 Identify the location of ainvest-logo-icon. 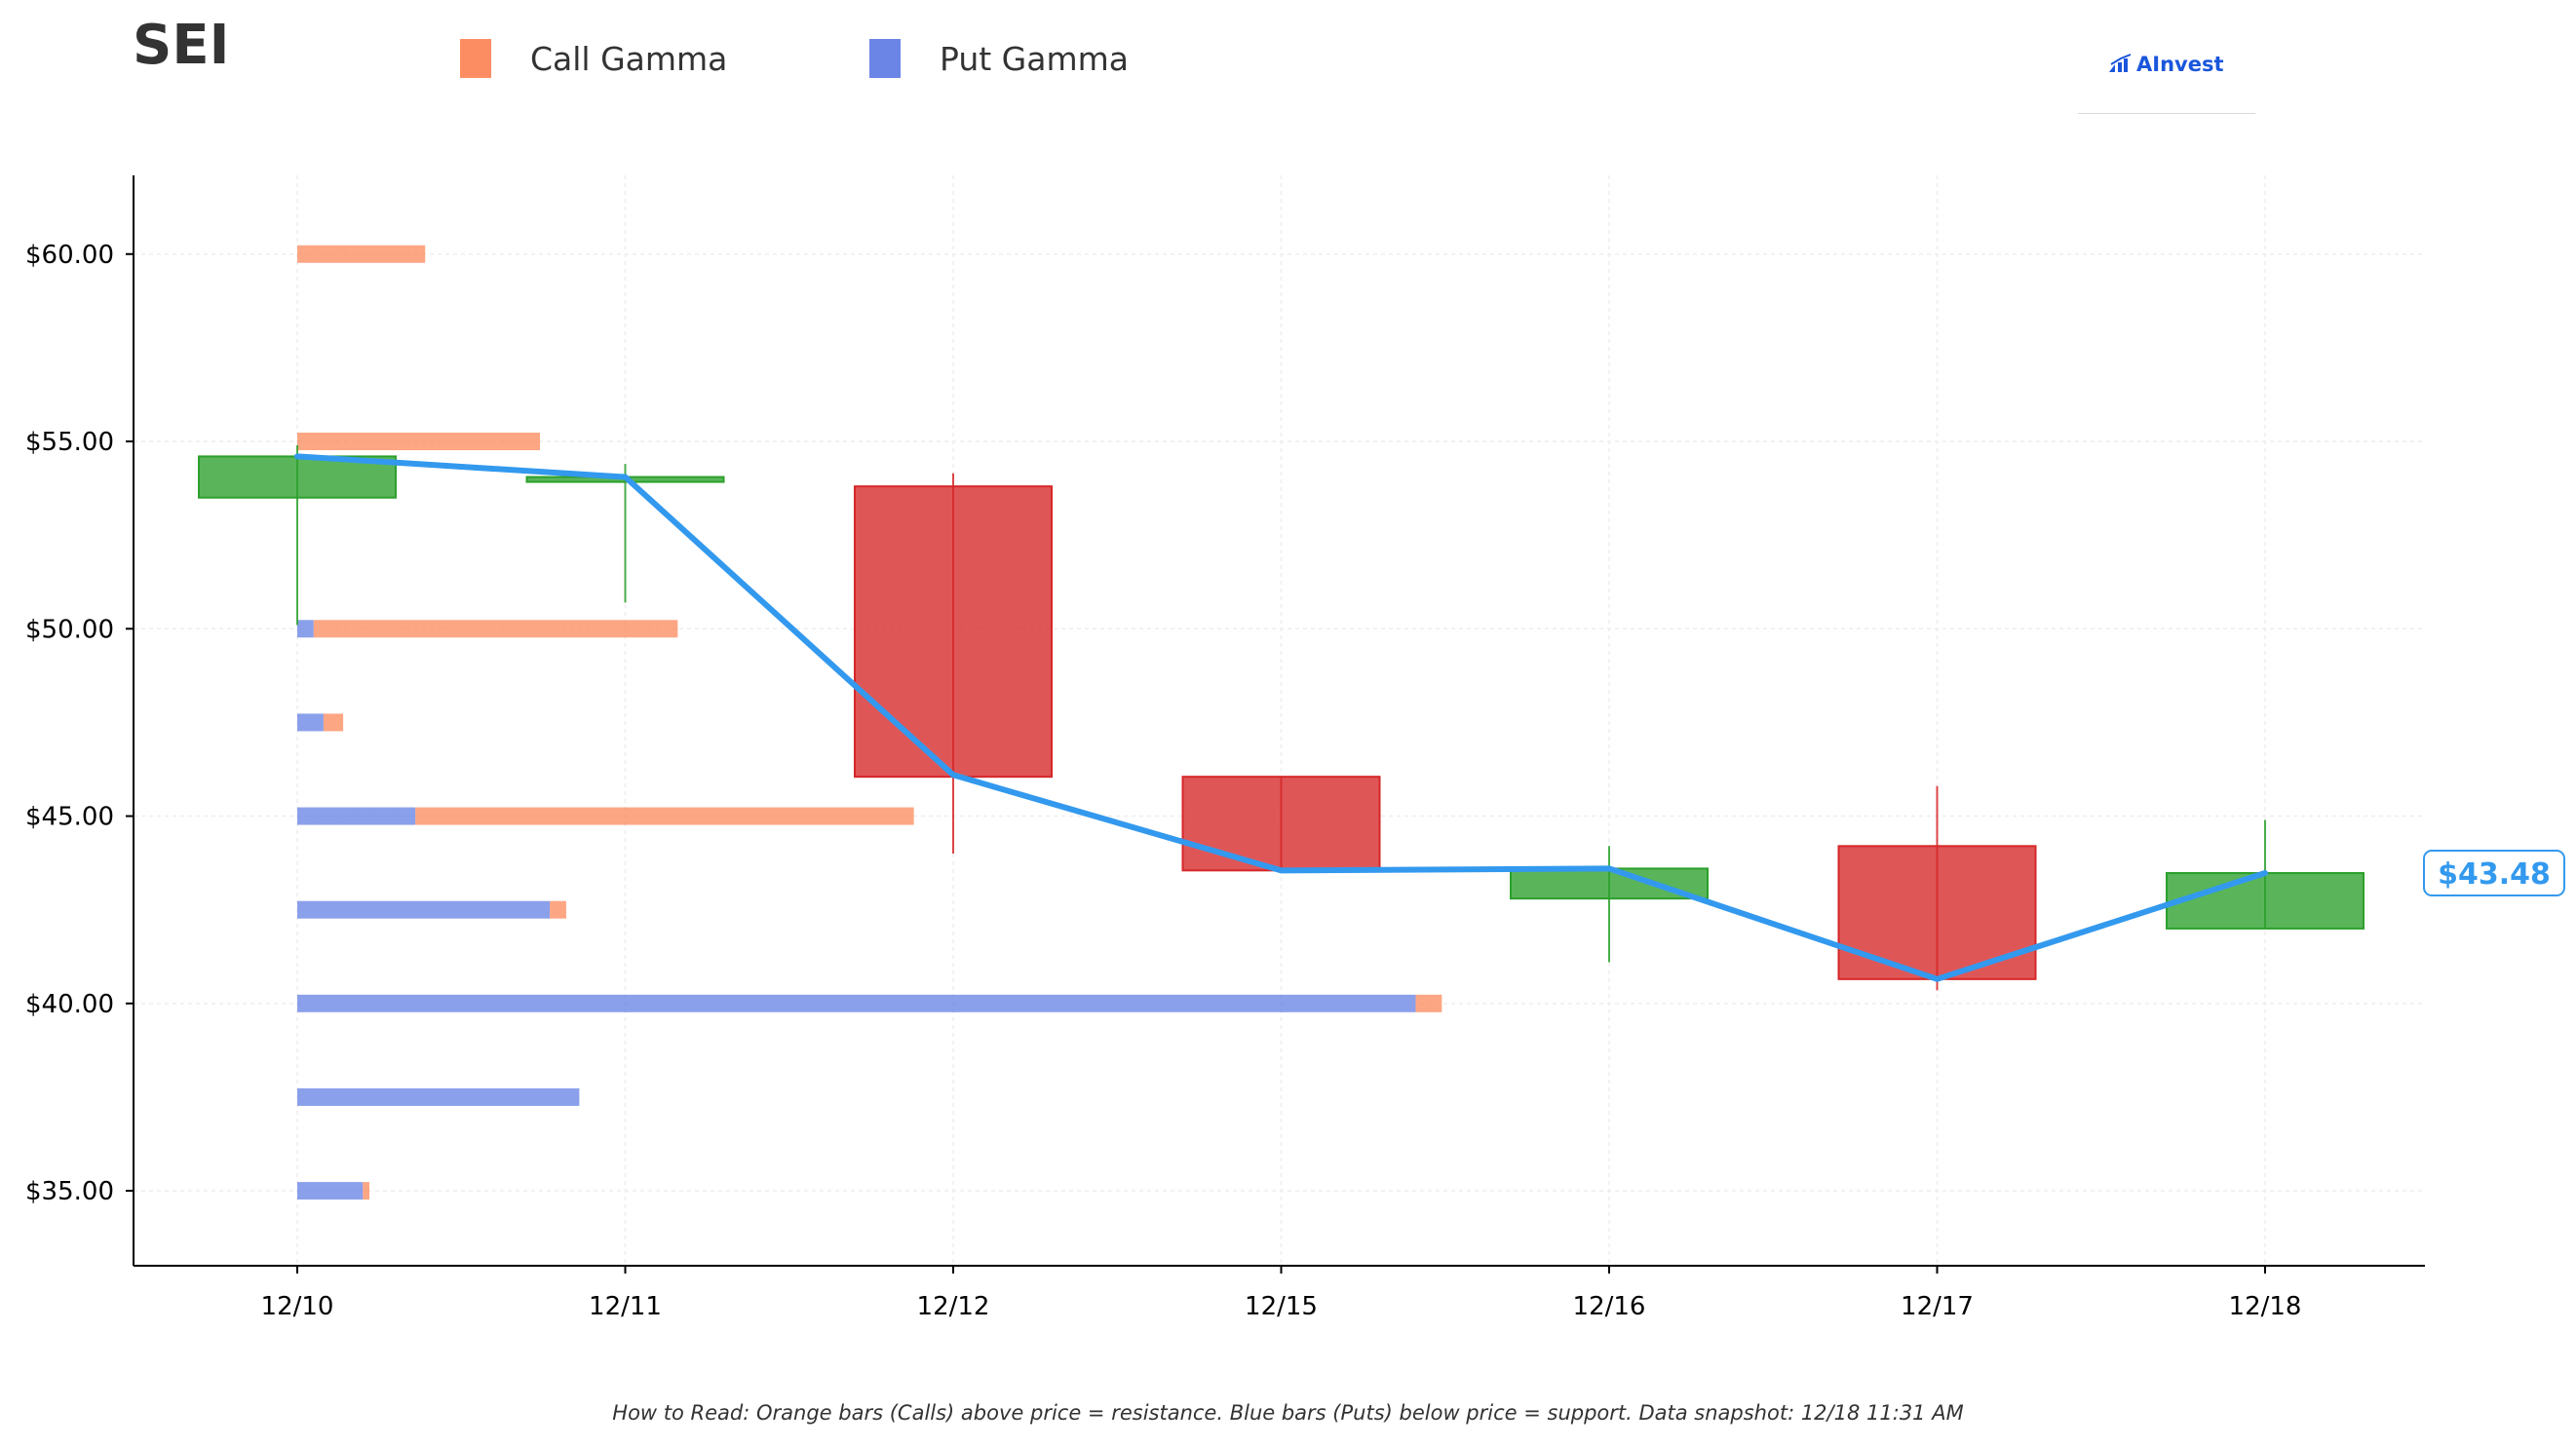
(2120, 63).